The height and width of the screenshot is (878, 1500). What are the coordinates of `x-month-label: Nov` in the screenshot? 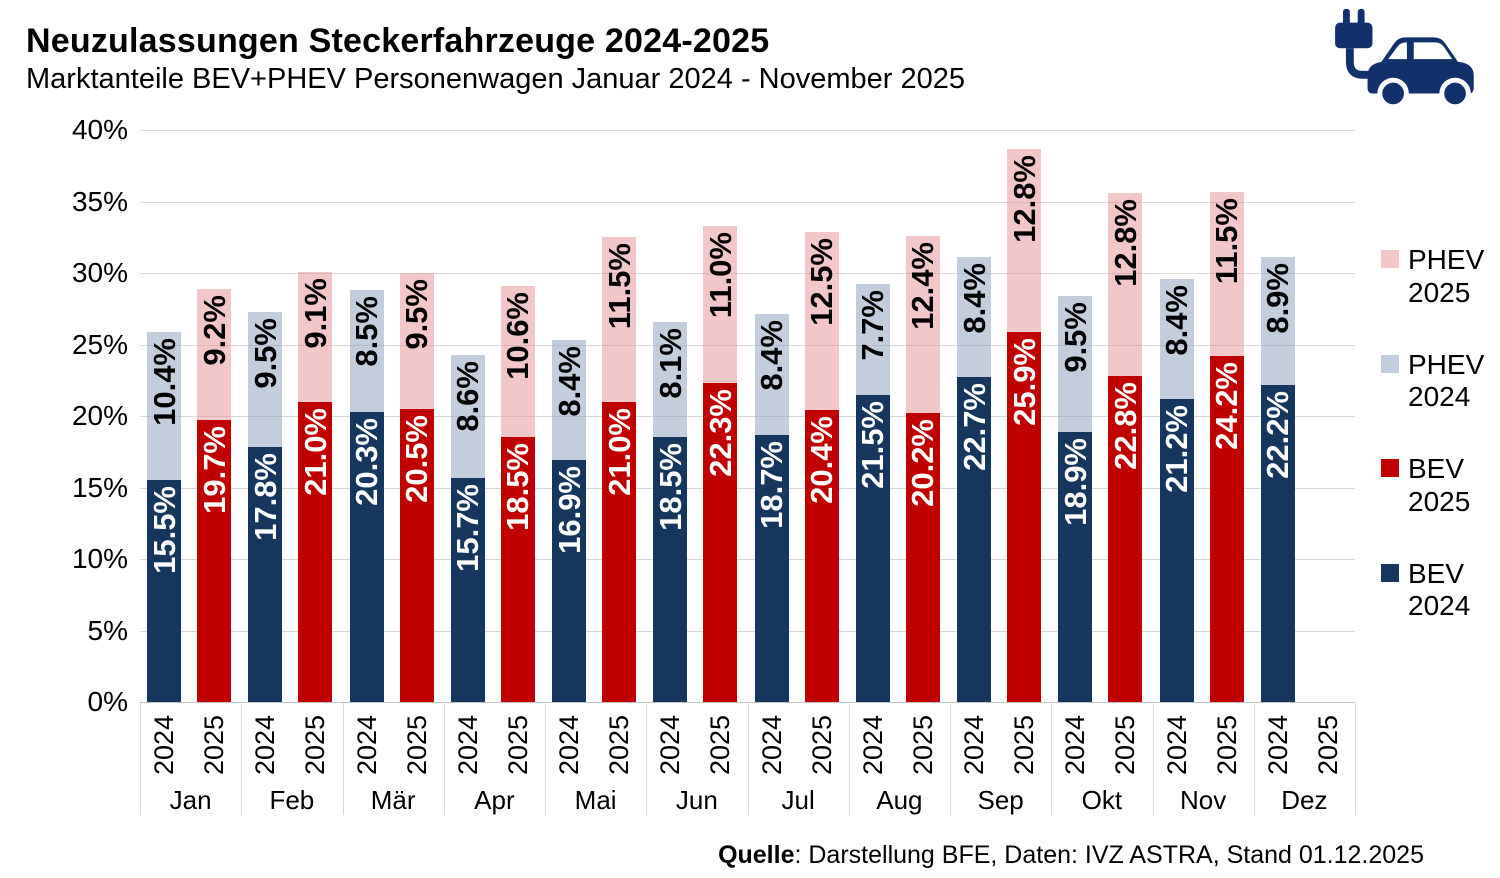 It's located at (1203, 800).